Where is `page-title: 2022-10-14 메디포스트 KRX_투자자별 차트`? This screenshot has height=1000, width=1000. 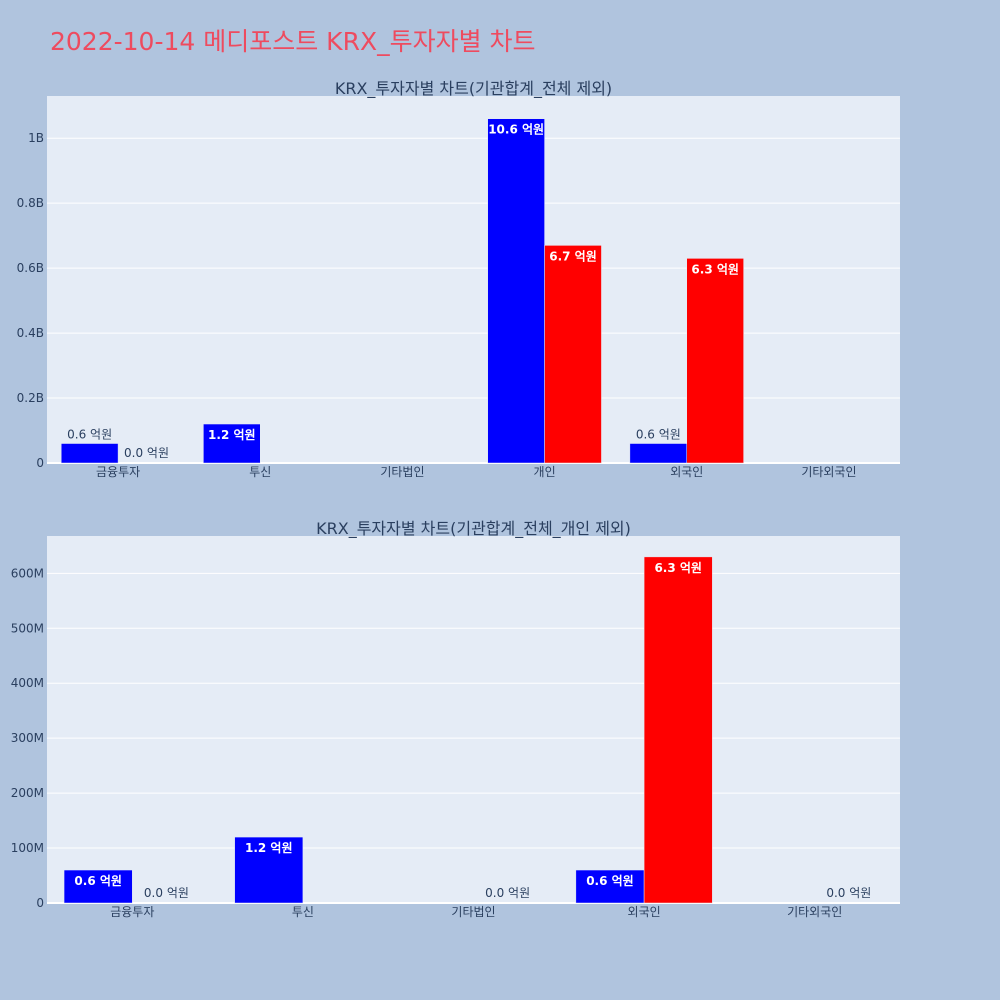
page-title: 2022-10-14 메디포스트 KRX_투자자별 차트 is located at coordinates (293, 41).